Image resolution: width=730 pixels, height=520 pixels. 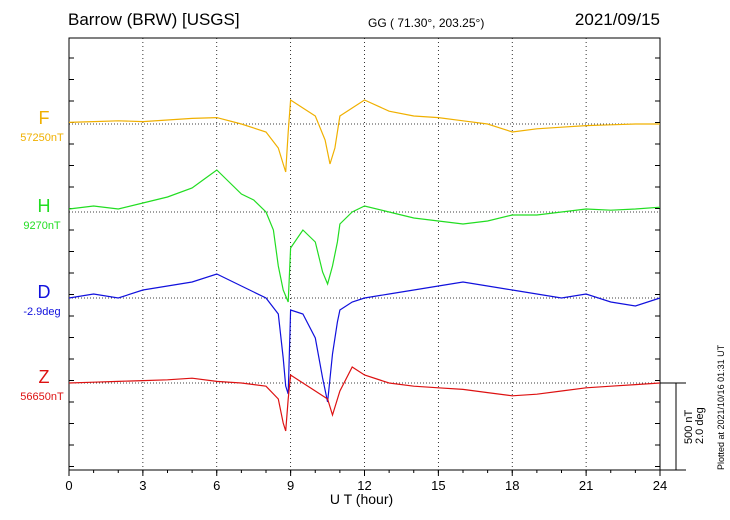 What do you see at coordinates (216, 485) in the screenshot?
I see `x-tick-label: 6` at bounding box center [216, 485].